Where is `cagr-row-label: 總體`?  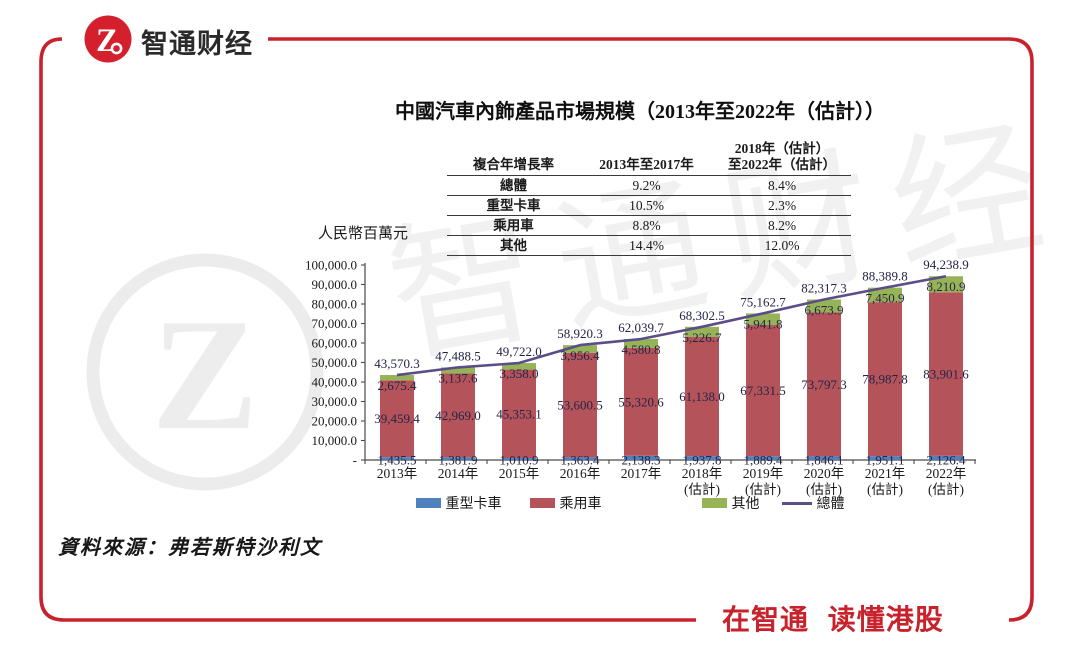 cagr-row-label: 總體 is located at coordinates (513, 185).